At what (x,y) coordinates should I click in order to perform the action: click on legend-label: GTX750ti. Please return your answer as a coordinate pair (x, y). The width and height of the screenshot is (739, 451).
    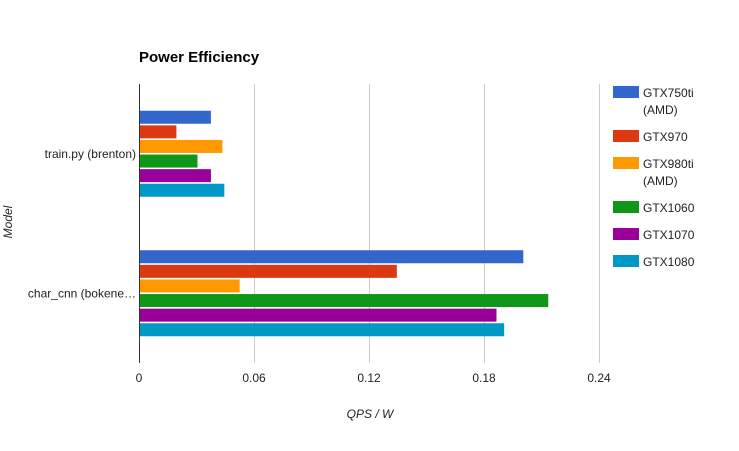
    Looking at the image, I should click on (668, 93).